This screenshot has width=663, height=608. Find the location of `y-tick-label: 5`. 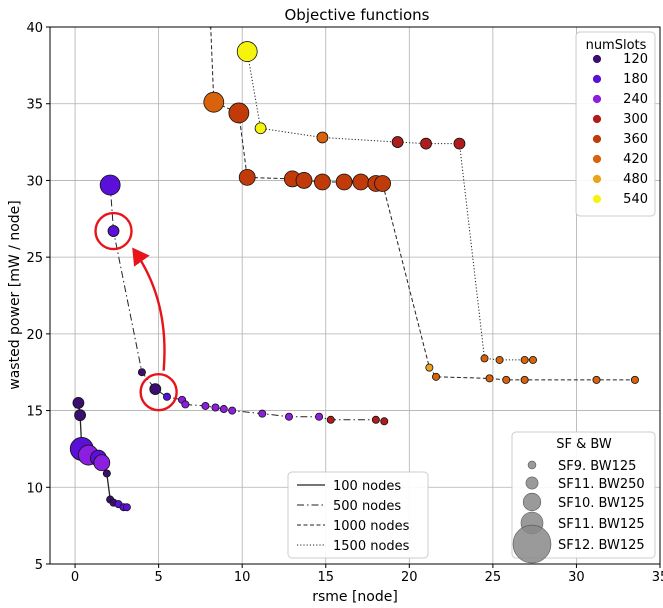

y-tick-label: 5 is located at coordinates (39, 565).